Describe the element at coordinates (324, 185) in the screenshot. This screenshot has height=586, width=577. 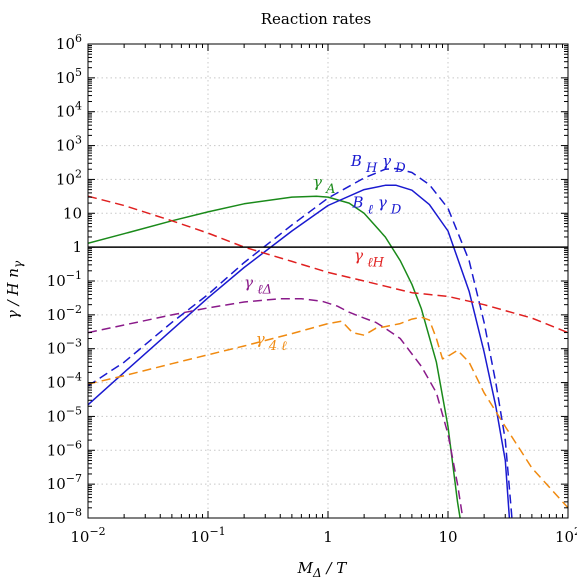
I see `series-label: γ A` at that location.